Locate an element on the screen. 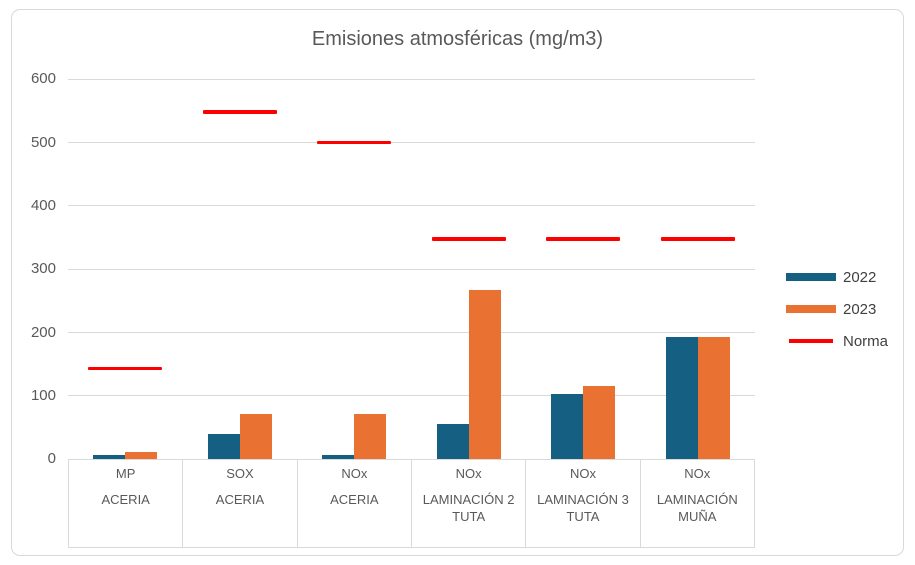 This screenshot has height=565, width=915. norma-line-icon is located at coordinates (811, 341).